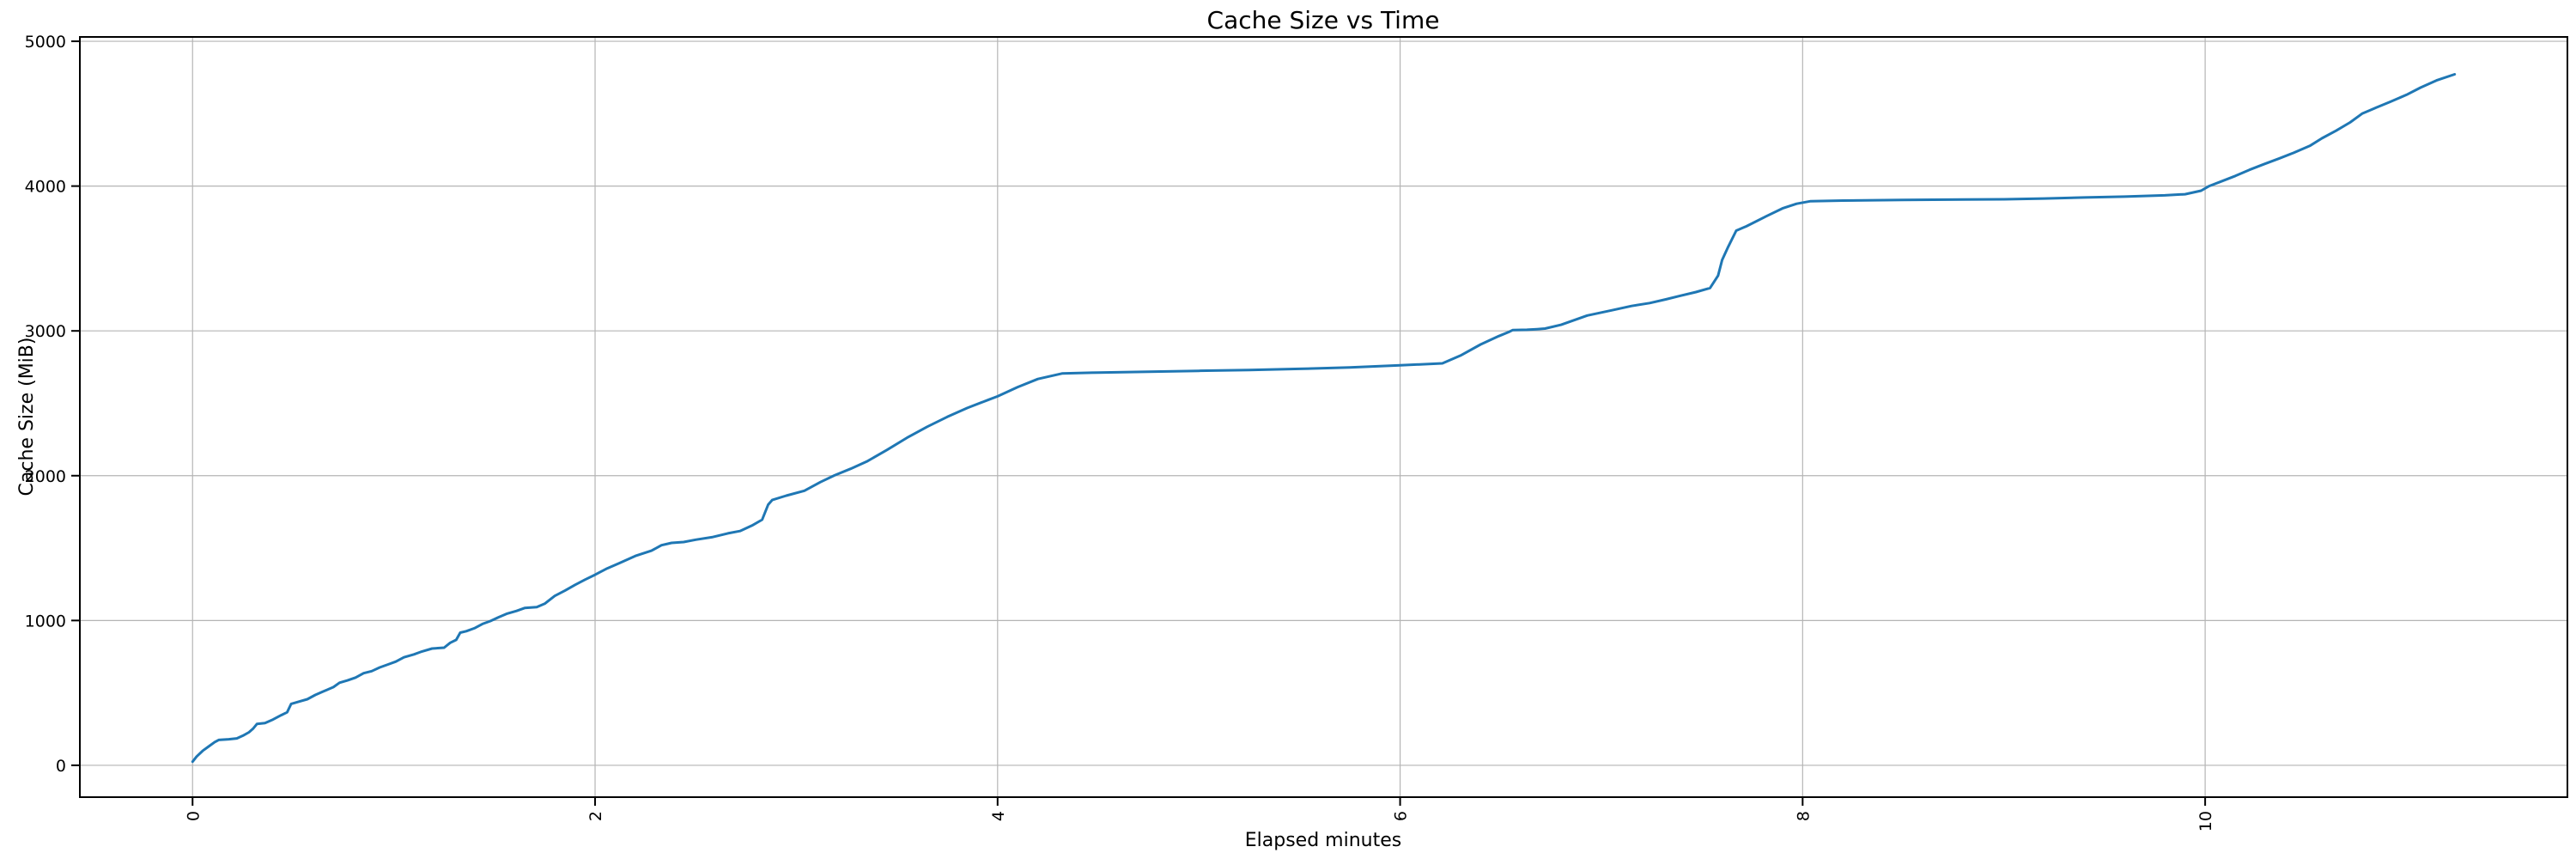 The width and height of the screenshot is (2576, 859). Describe the element at coordinates (1804, 816) in the screenshot. I see `x-tick-label: 8` at that location.